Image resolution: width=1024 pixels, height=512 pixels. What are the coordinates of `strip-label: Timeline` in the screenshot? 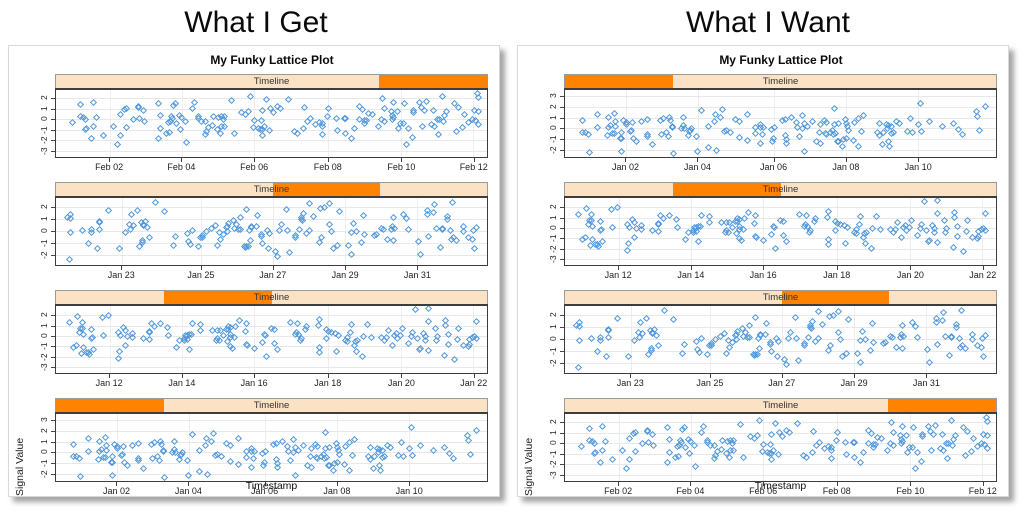 It's located at (271, 81).